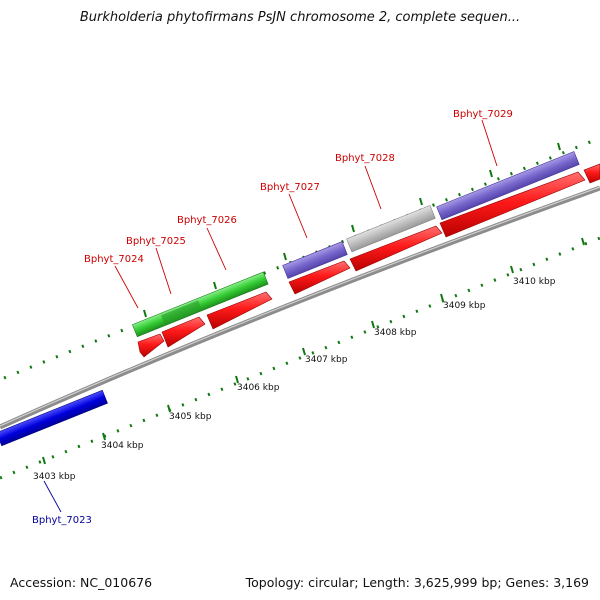 The height and width of the screenshot is (600, 600). What do you see at coordinates (207, 220) in the screenshot?
I see `gene-label-7026: Bphyt_7026` at bounding box center [207, 220].